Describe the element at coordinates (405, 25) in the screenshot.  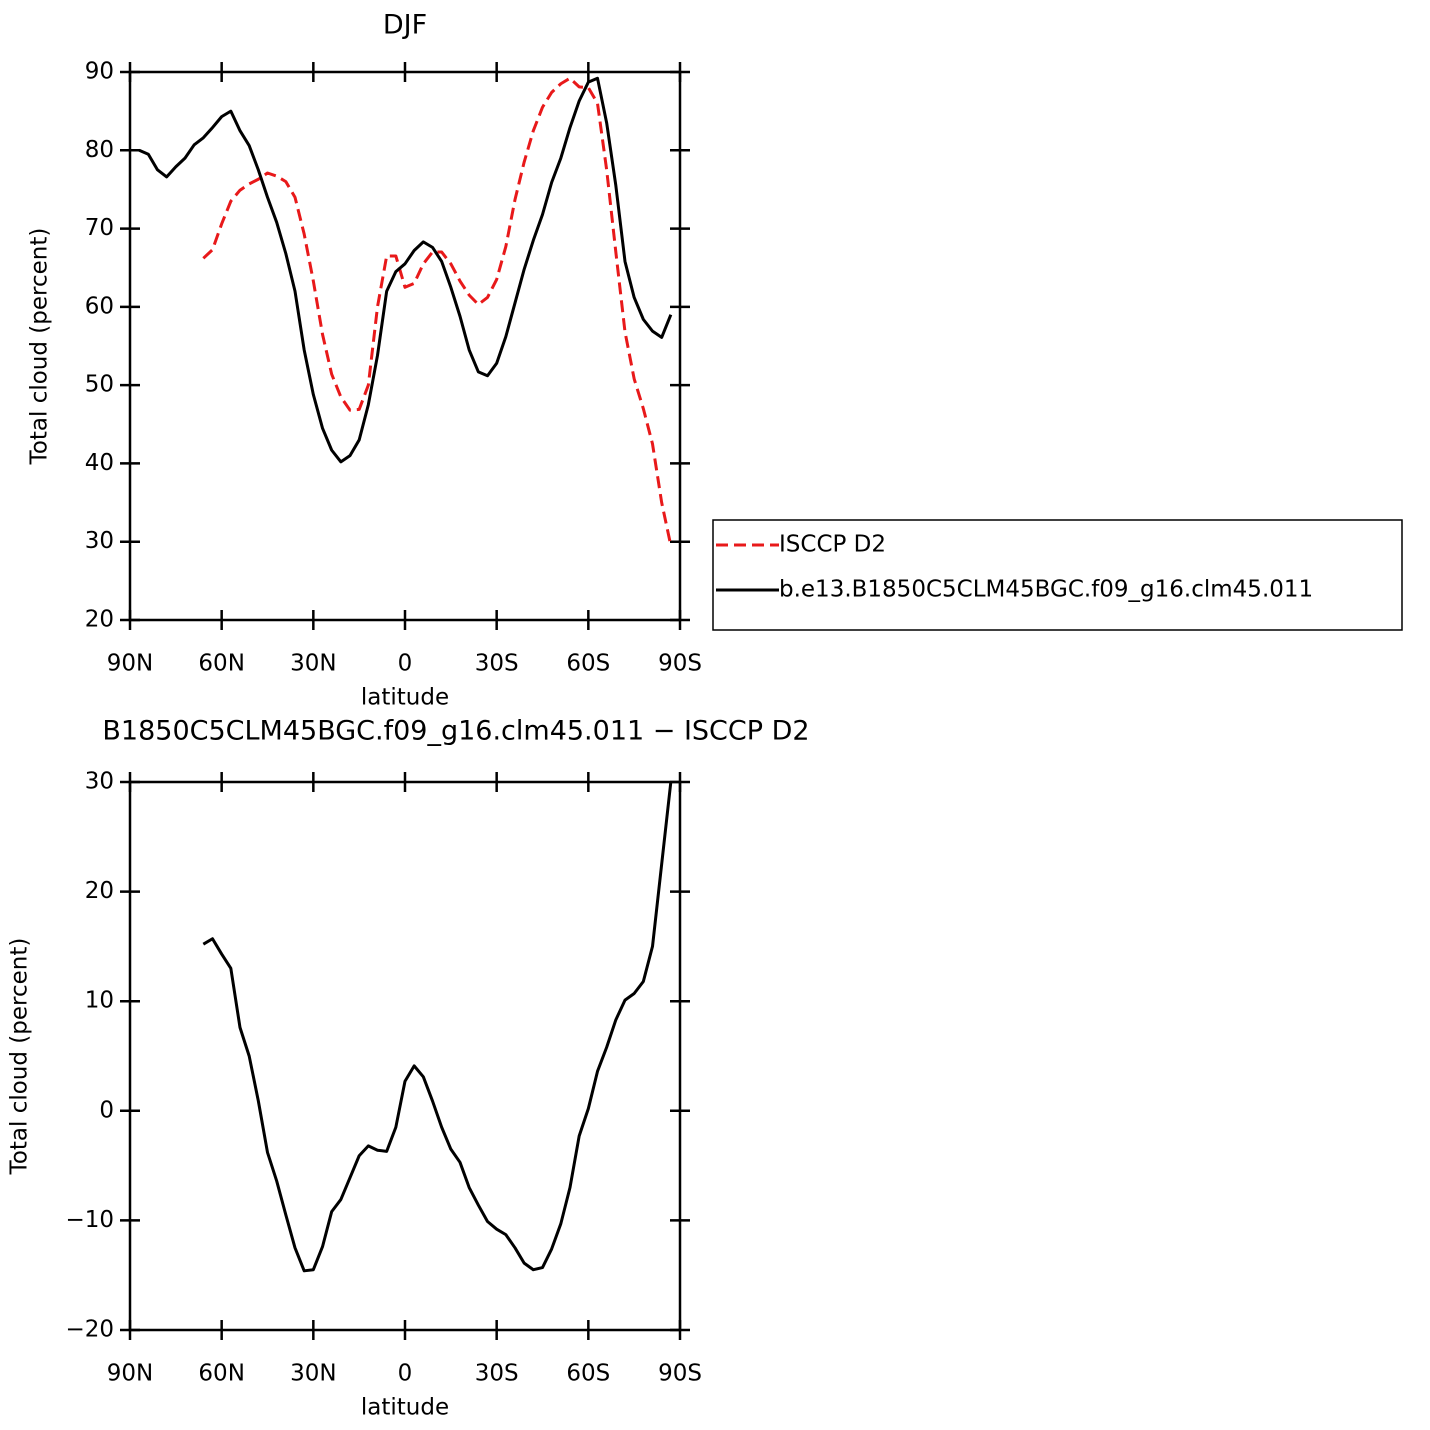
I see `chart-title: DJF` at that location.